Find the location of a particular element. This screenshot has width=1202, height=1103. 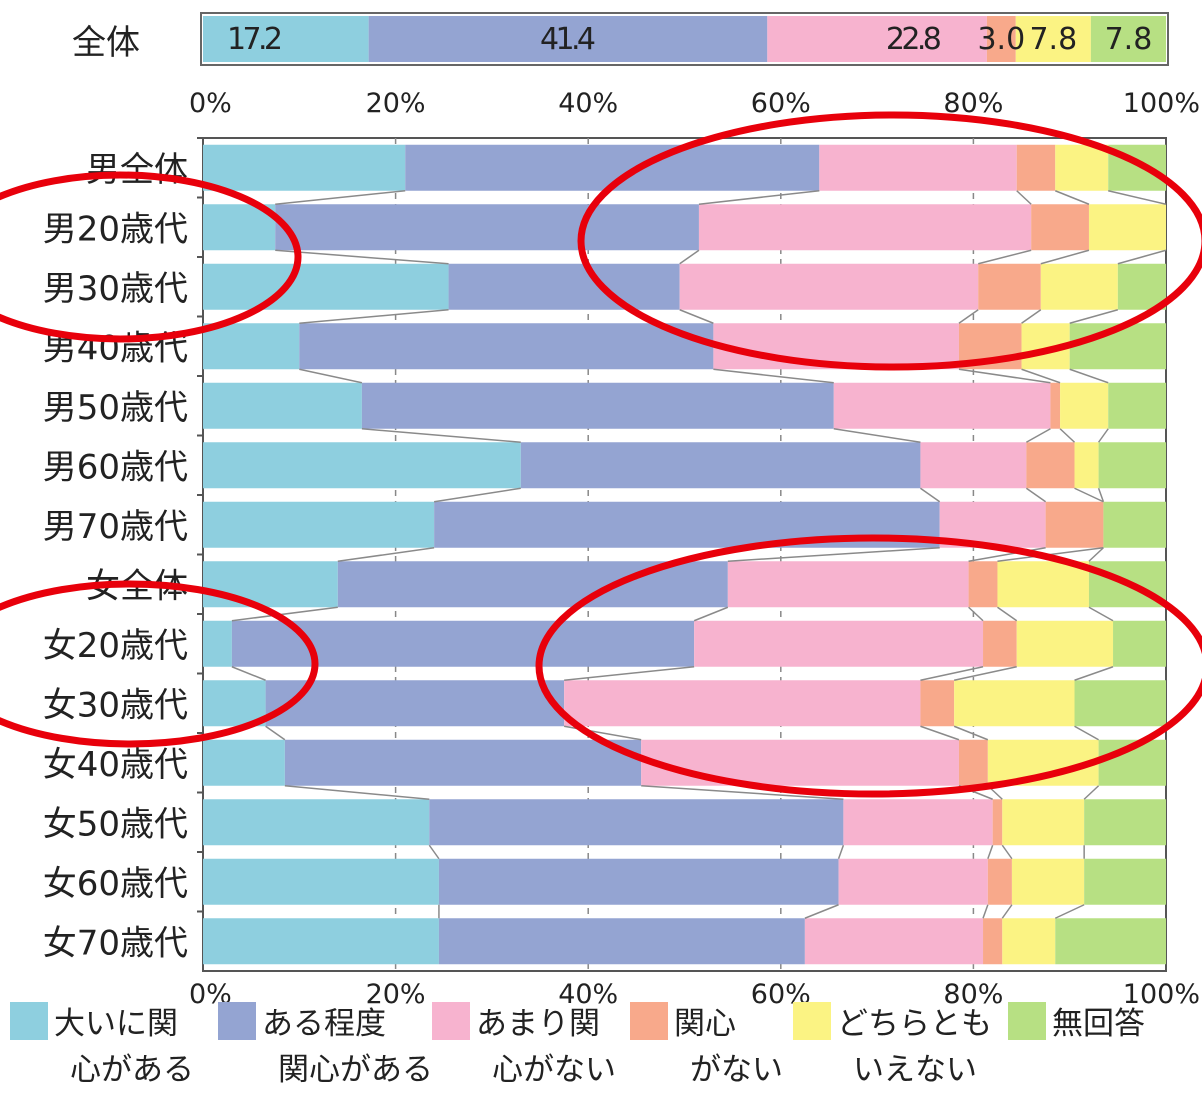

bar-segment-row9-s2 is located at coordinates (463, 643).